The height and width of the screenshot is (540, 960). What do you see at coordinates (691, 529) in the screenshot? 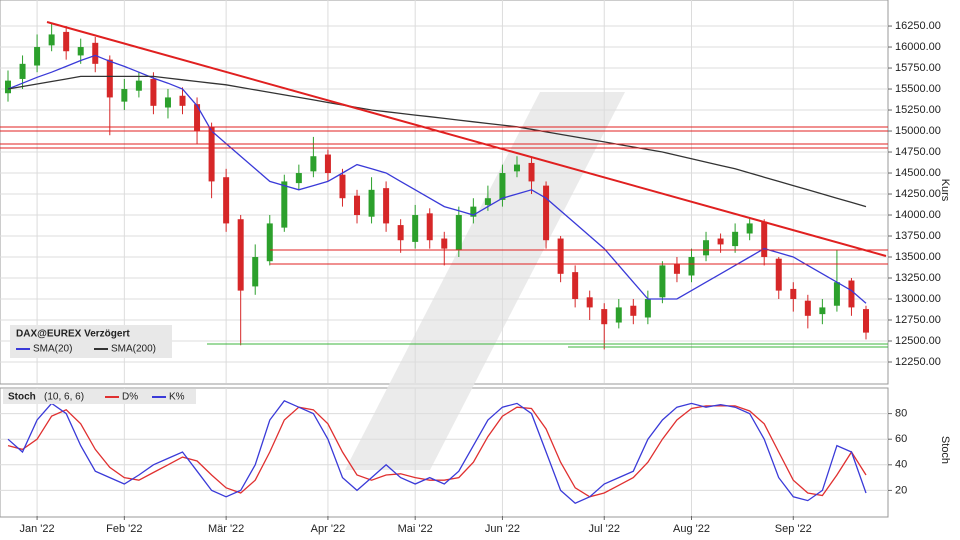
I see `x-tick-label: Aug '22` at bounding box center [691, 529].